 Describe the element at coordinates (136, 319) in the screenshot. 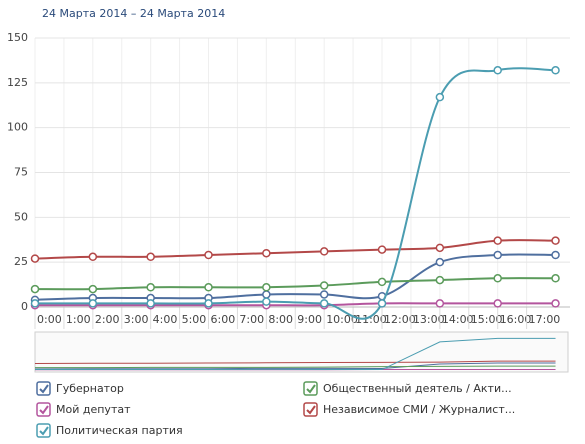

I see `x-tick-label: 3:00` at that location.